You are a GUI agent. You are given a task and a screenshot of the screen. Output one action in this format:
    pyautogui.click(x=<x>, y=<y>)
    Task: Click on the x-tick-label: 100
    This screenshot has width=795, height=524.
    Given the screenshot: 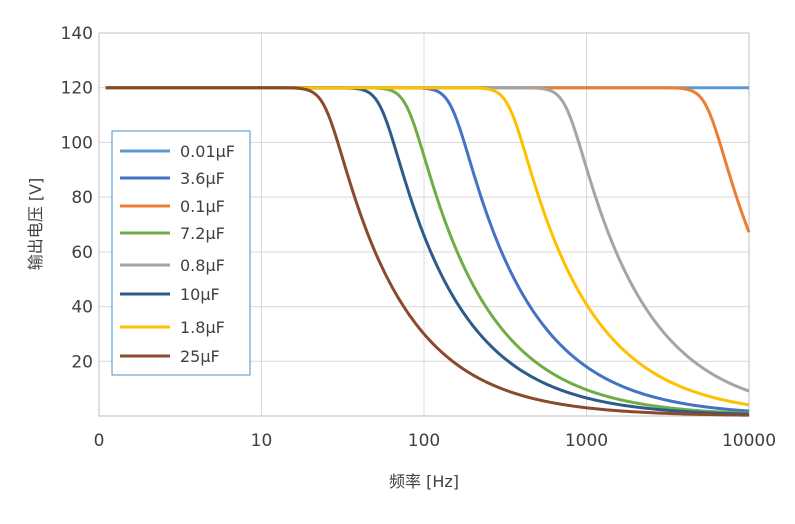 What is the action you would take?
    pyautogui.click(x=424, y=441)
    